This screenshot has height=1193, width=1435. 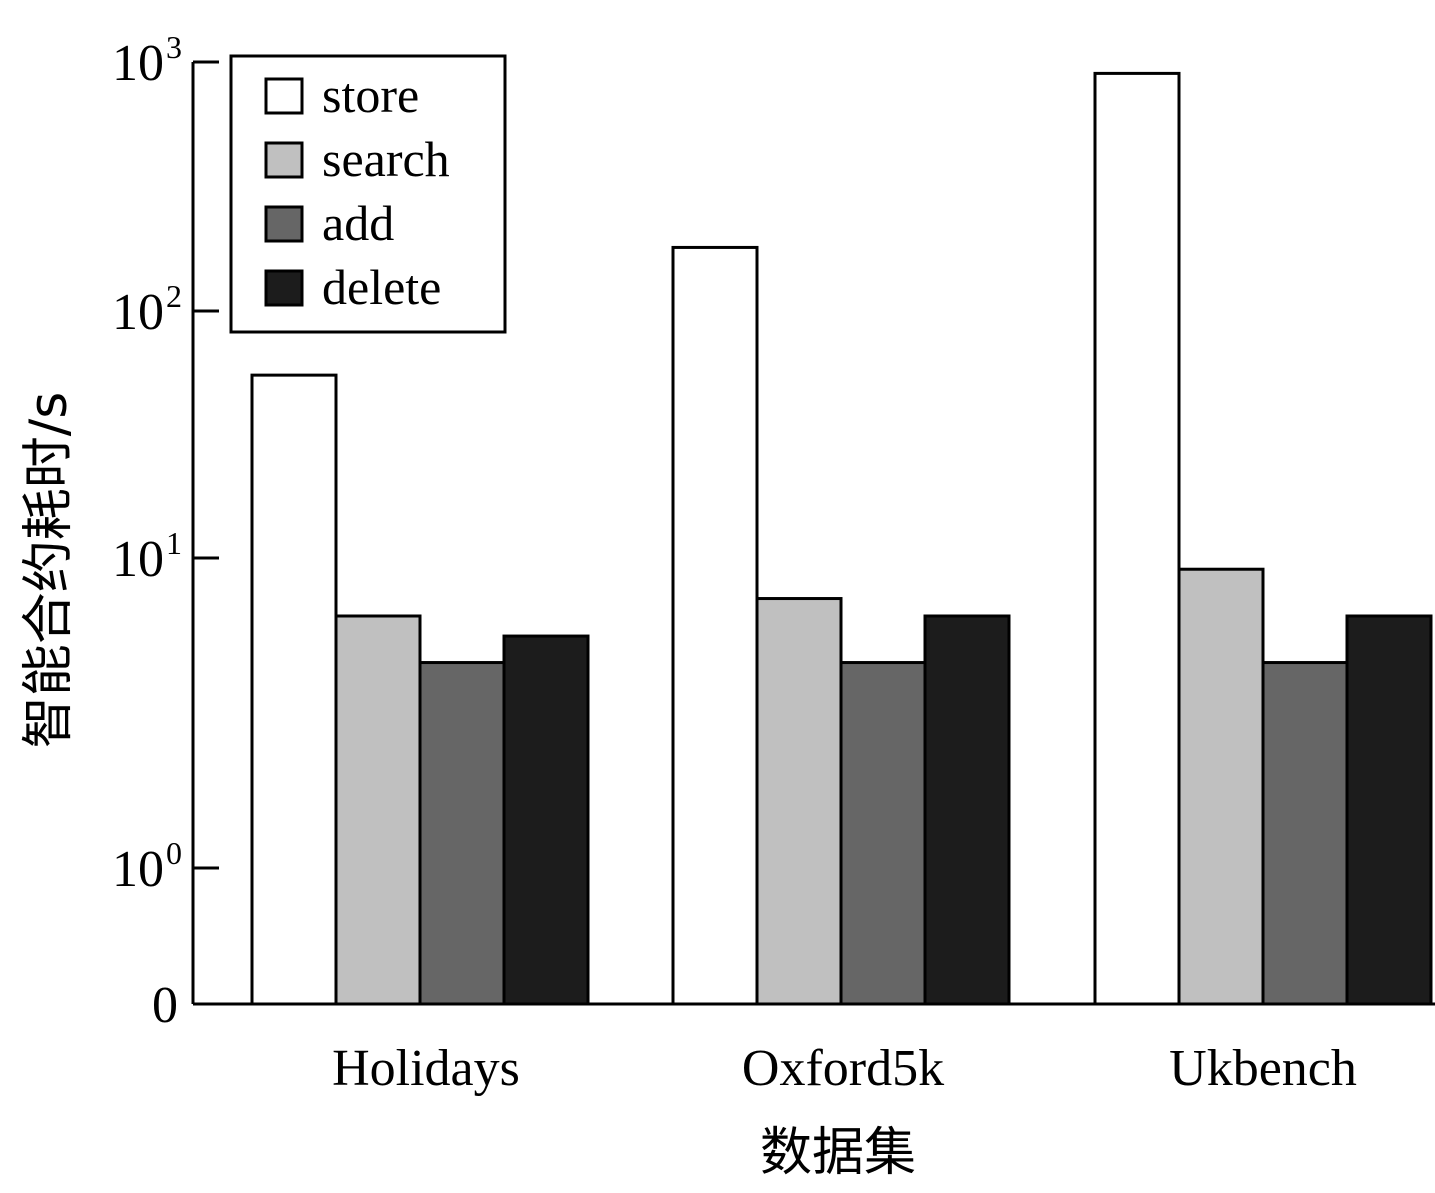 What do you see at coordinates (368, 194) in the screenshot?
I see `legend: store search add delete` at bounding box center [368, 194].